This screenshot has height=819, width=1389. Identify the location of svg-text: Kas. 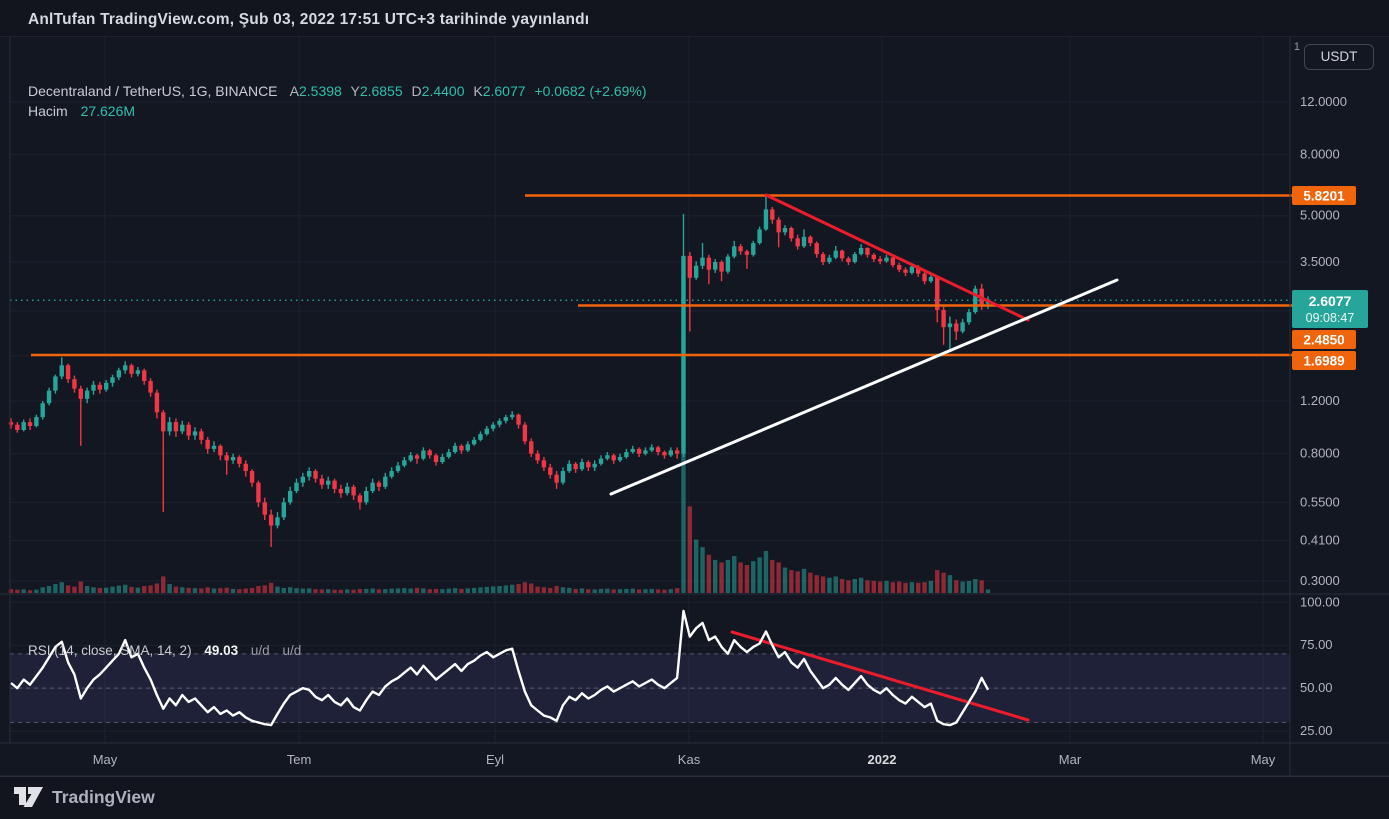
(689, 759).